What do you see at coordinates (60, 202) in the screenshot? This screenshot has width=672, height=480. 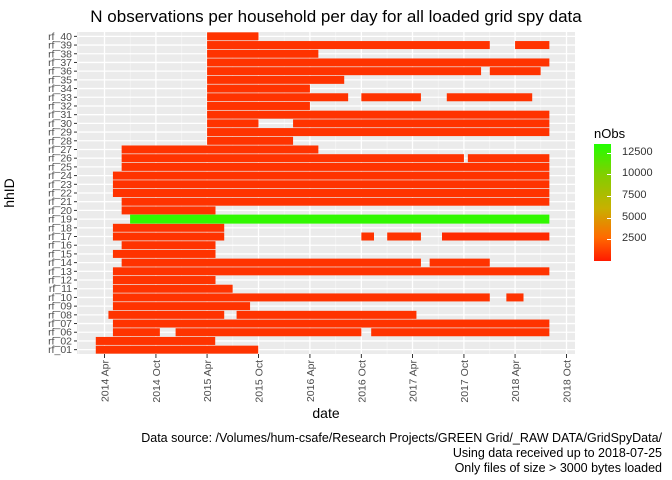 I see `y-tick-label: rf_21` at bounding box center [60, 202].